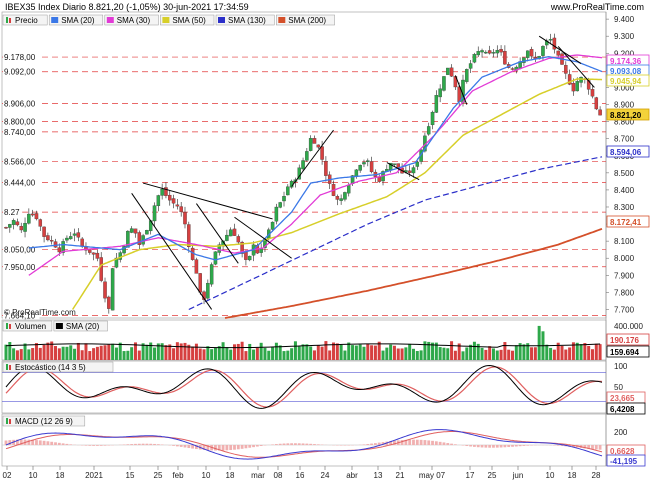 The height and width of the screenshot is (488, 650). What do you see at coordinates (618, 387) in the screenshot?
I see `stoch-tick-label: 50` at bounding box center [618, 387].